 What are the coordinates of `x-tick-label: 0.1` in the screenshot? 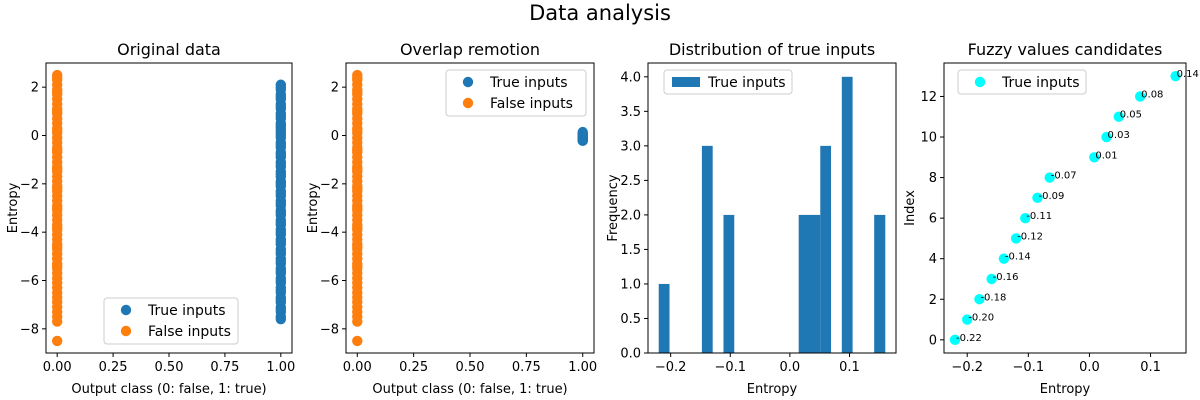 It's located at (849, 367).